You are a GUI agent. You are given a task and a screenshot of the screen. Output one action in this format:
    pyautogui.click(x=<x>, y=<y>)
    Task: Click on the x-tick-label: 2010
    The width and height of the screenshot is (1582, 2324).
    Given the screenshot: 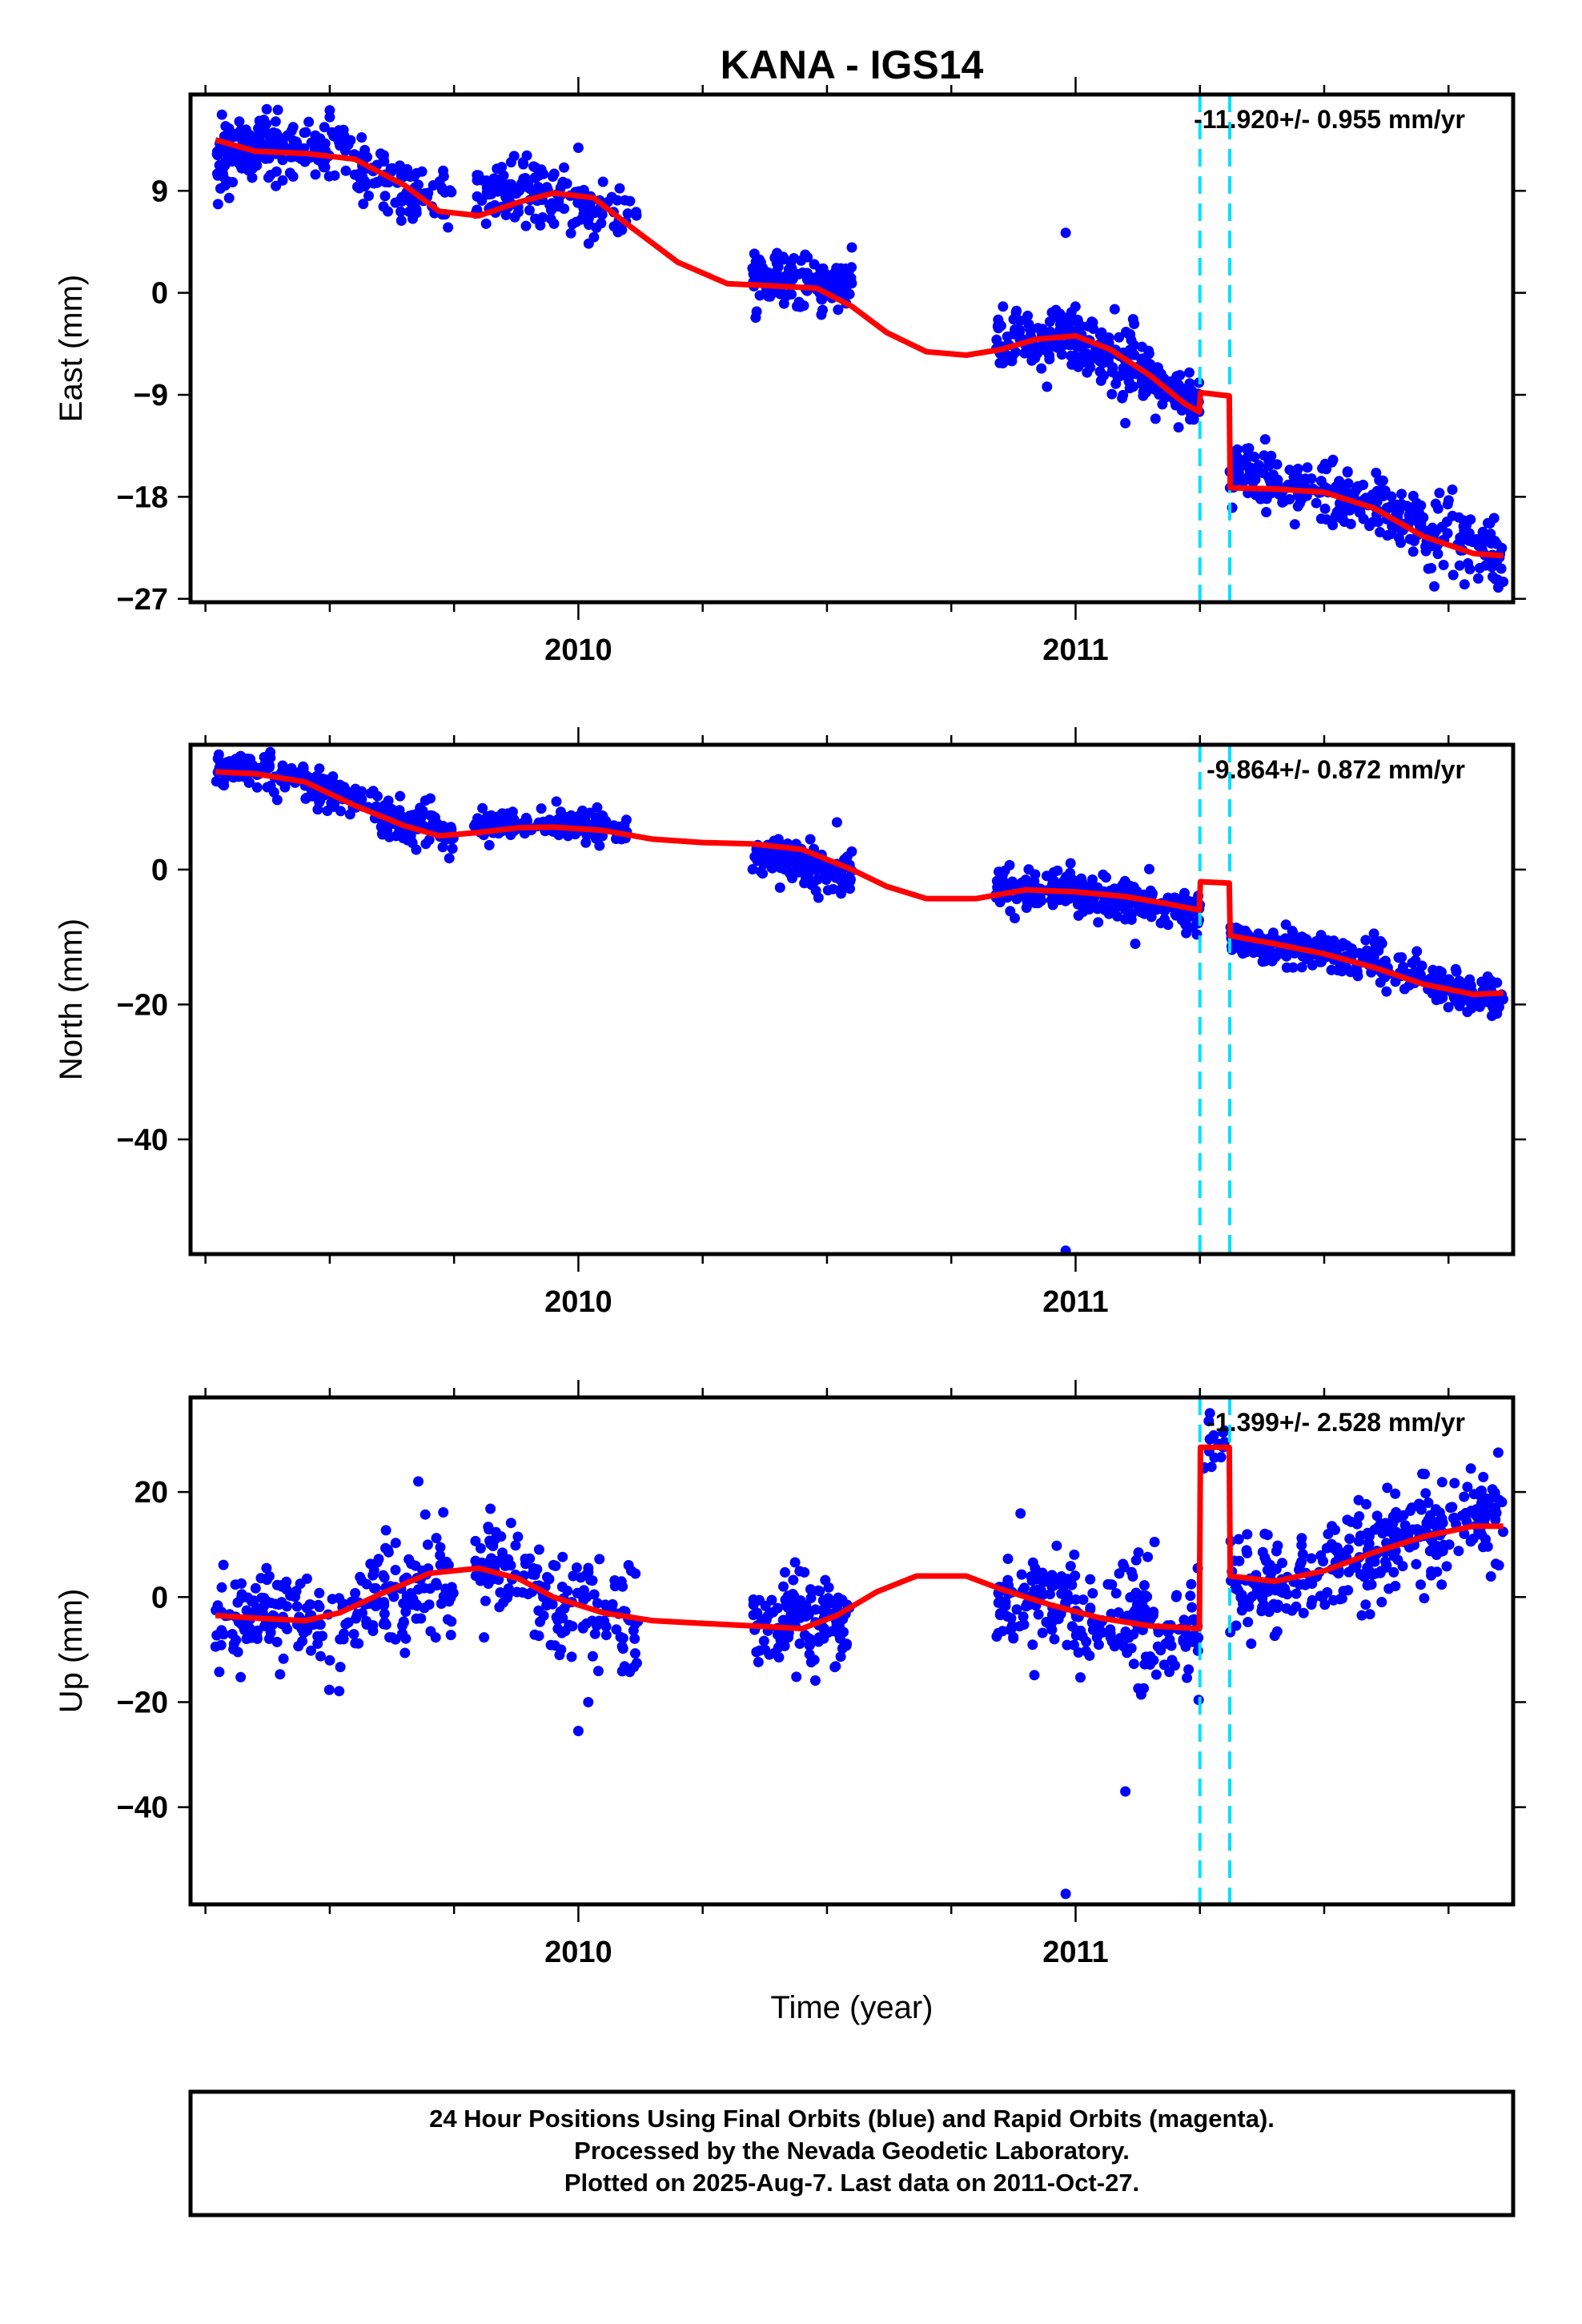 What is the action you would take?
    pyautogui.click(x=578, y=1953)
    